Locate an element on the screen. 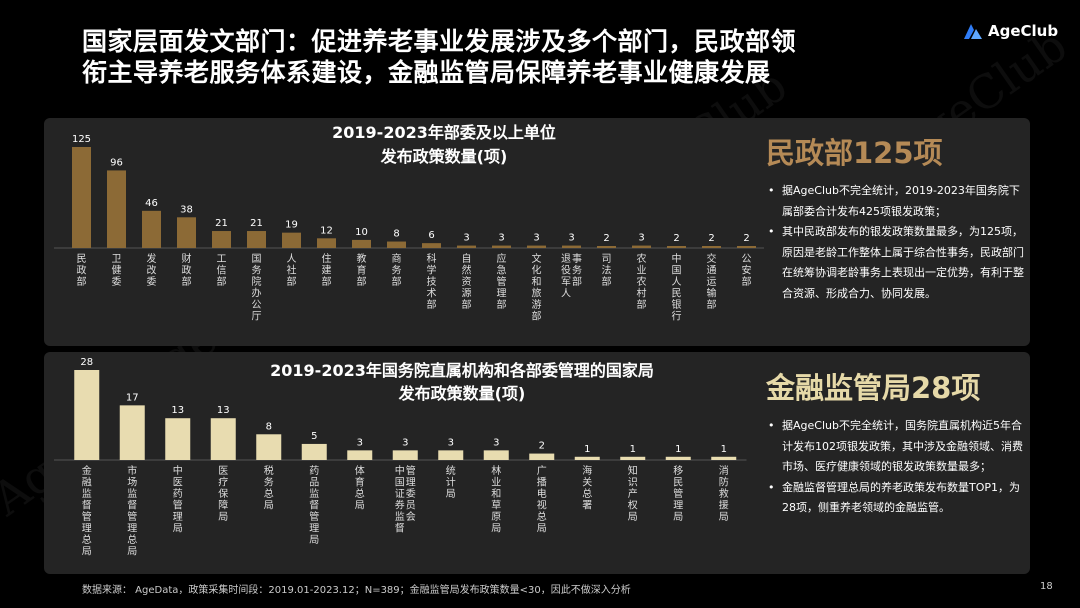  page-number: 18 is located at coordinates (1046, 586).